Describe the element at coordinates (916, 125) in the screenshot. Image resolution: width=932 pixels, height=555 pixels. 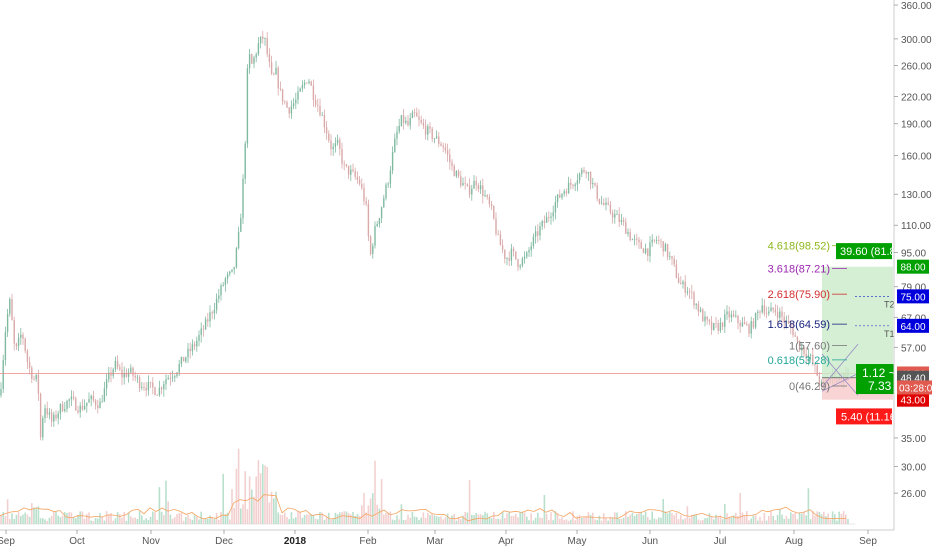
I see `y-tick-label: 190.00` at that location.